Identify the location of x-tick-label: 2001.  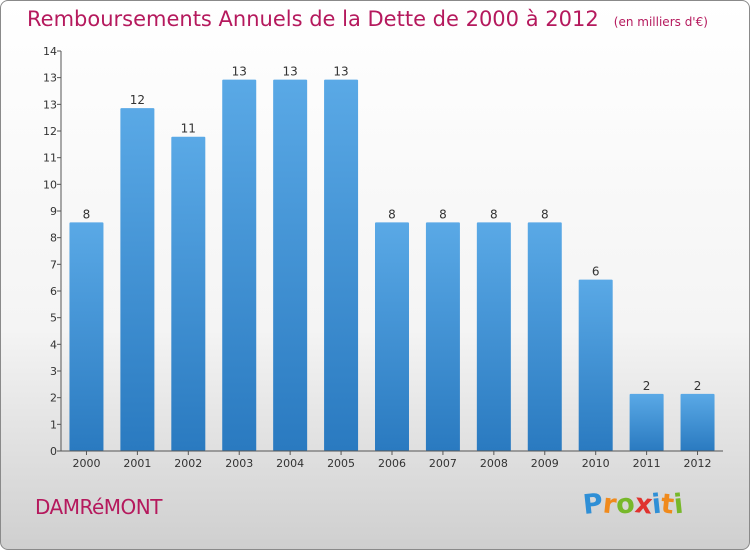
(137, 463).